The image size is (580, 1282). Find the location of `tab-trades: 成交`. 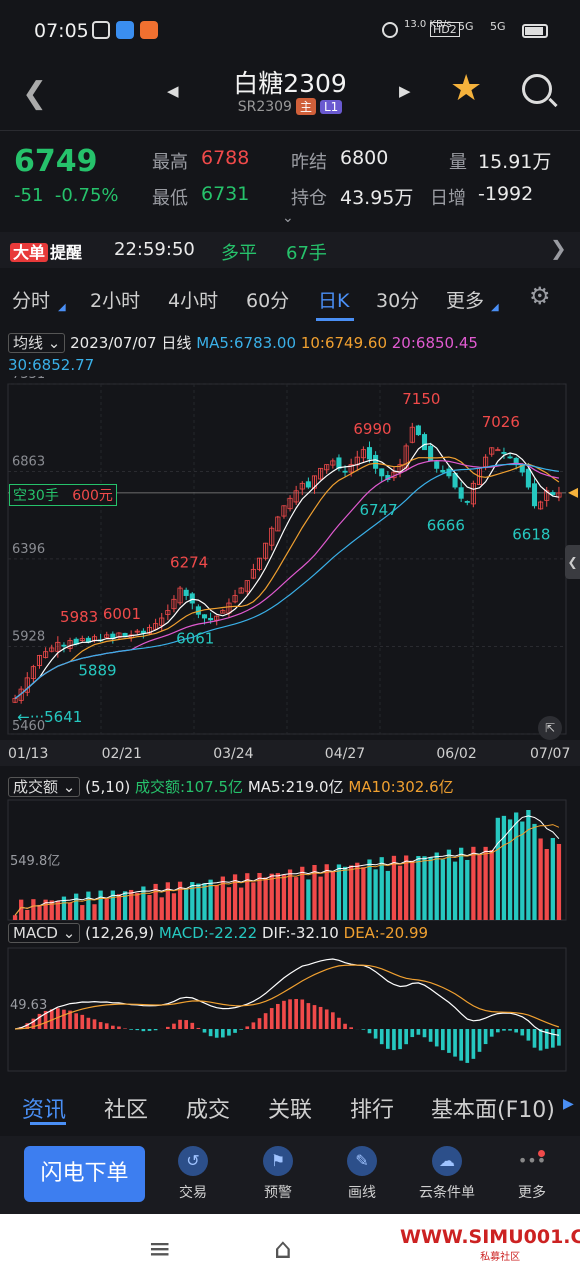

tab-trades: 成交 is located at coordinates (208, 1110).